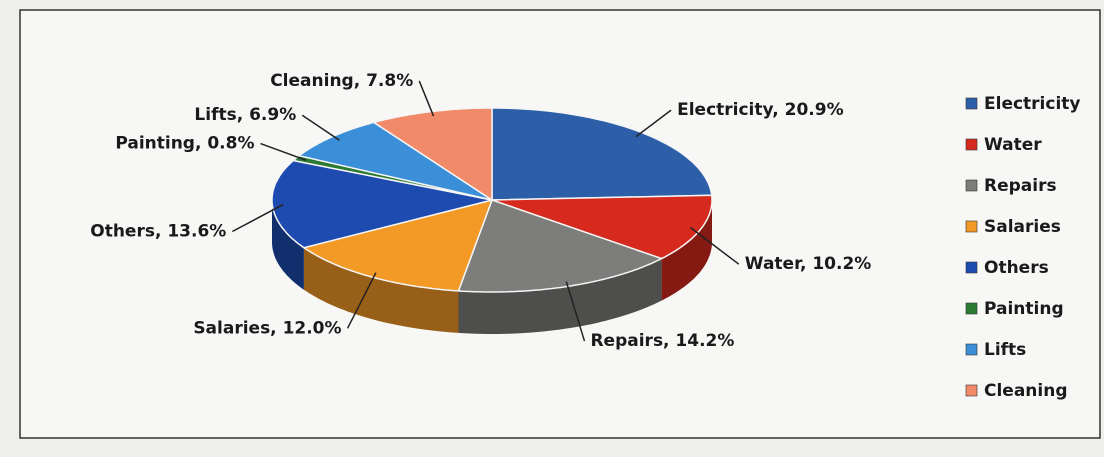 This screenshot has width=1104, height=457. What do you see at coordinates (267, 328) in the screenshot?
I see `data-label: Salaries, 12.0%` at bounding box center [267, 328].